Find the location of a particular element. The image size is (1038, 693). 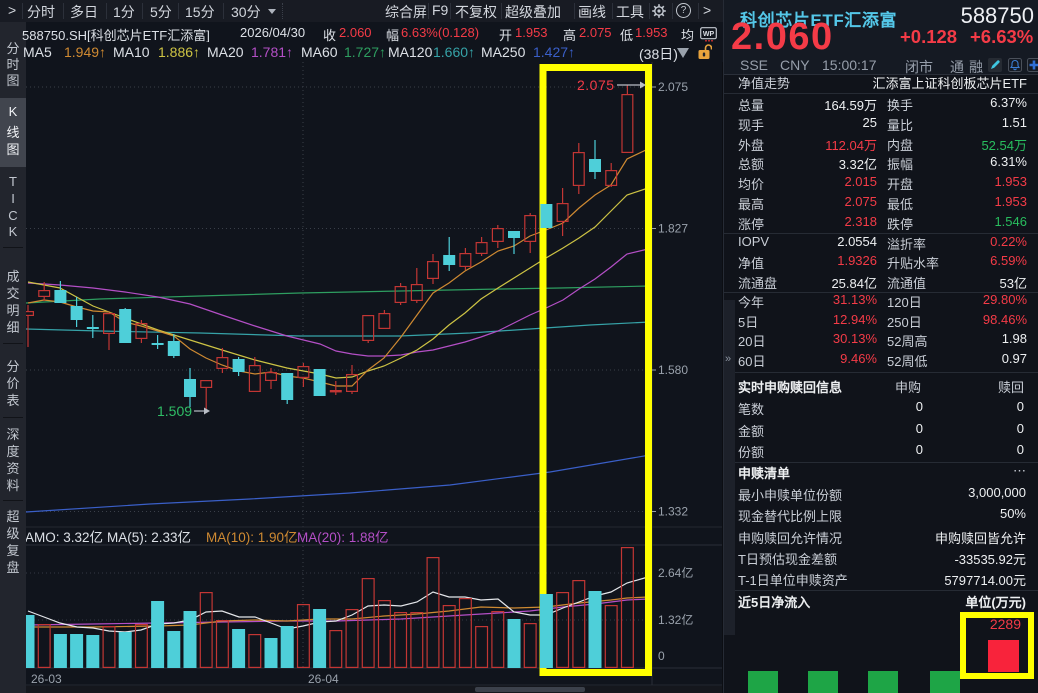

svg-text: WP is located at coordinates (709, 34).